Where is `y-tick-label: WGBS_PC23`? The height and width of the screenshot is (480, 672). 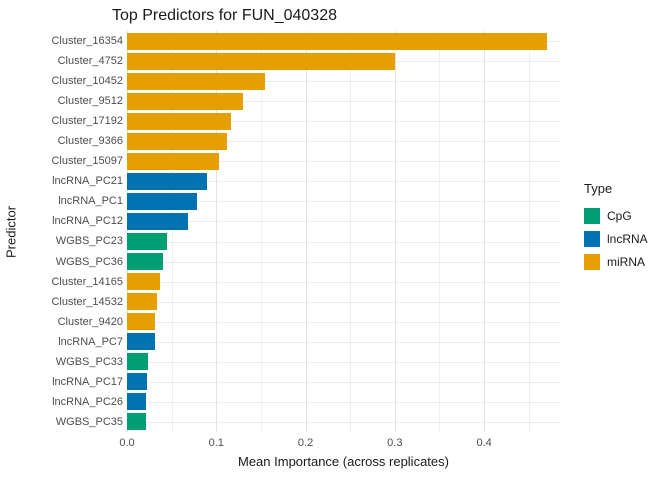 y-tick-label: WGBS_PC23 is located at coordinates (89, 241).